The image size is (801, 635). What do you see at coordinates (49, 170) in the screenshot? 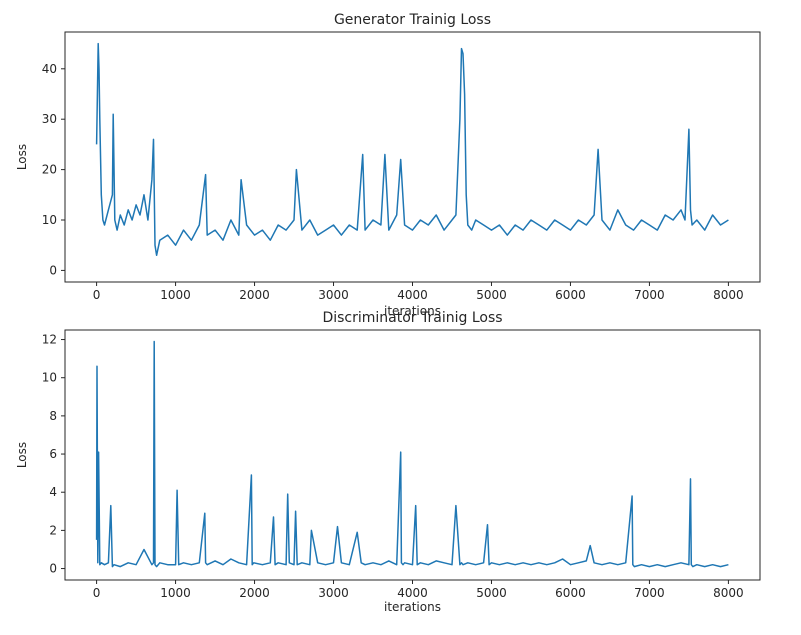
I see `y-tick-label: 20` at bounding box center [49, 170].